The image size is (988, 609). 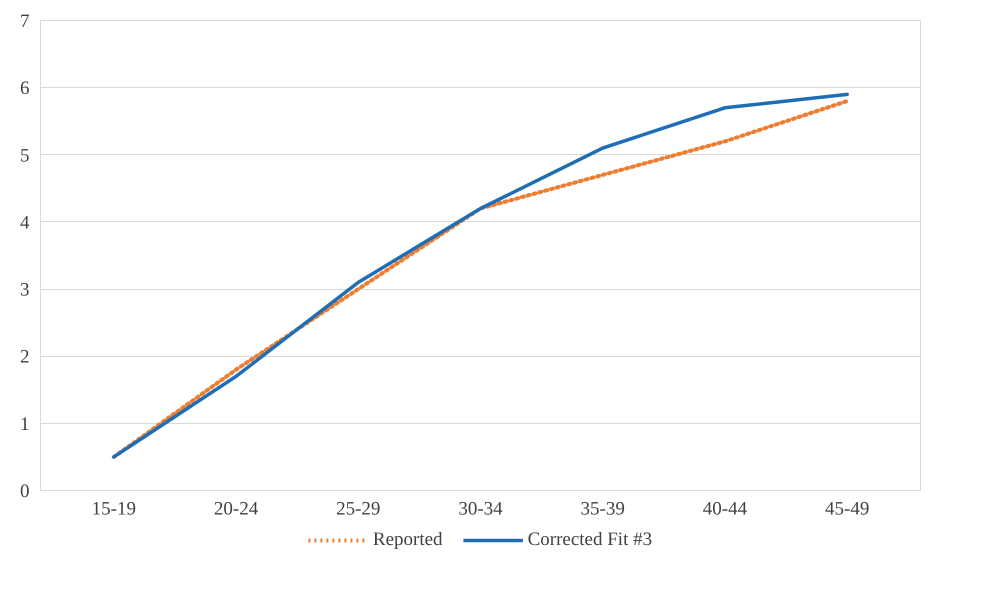 I want to click on y-tick-label: 1, so click(x=25, y=424).